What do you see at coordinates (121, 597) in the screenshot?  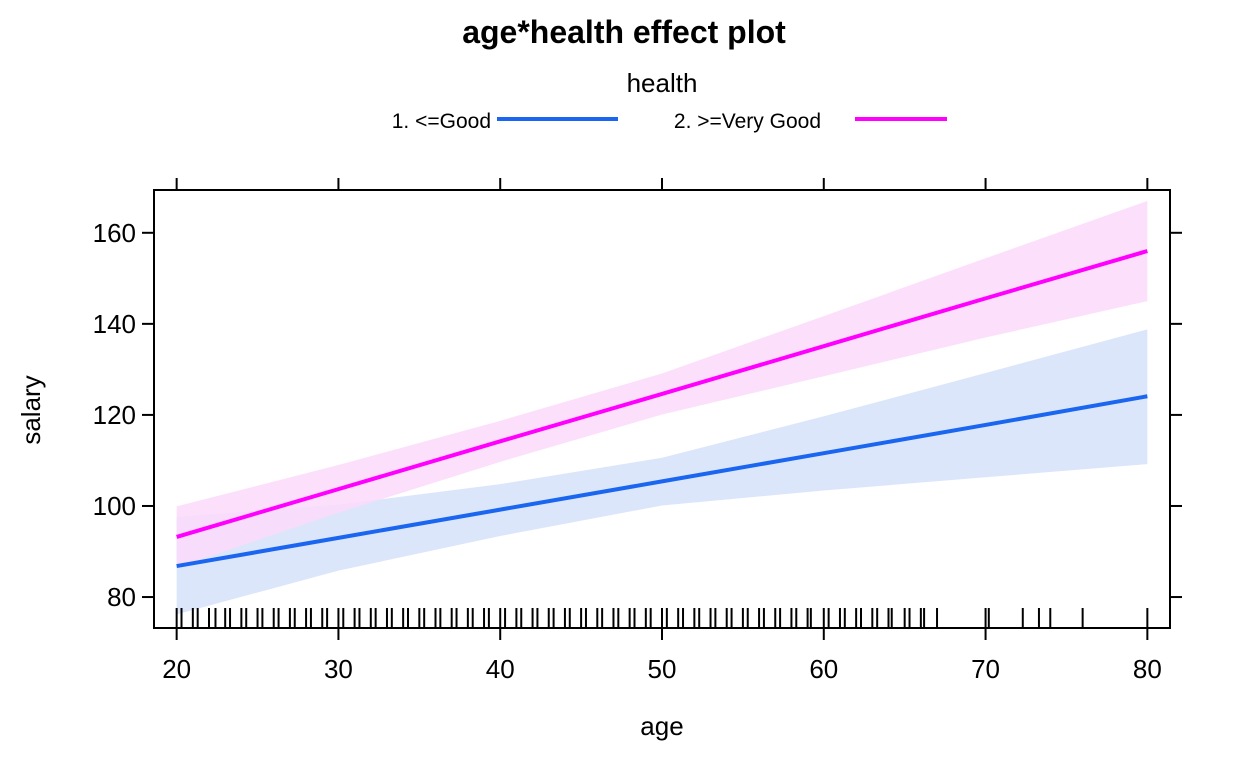 I see `y-tick-label-80: 80` at bounding box center [121, 597].